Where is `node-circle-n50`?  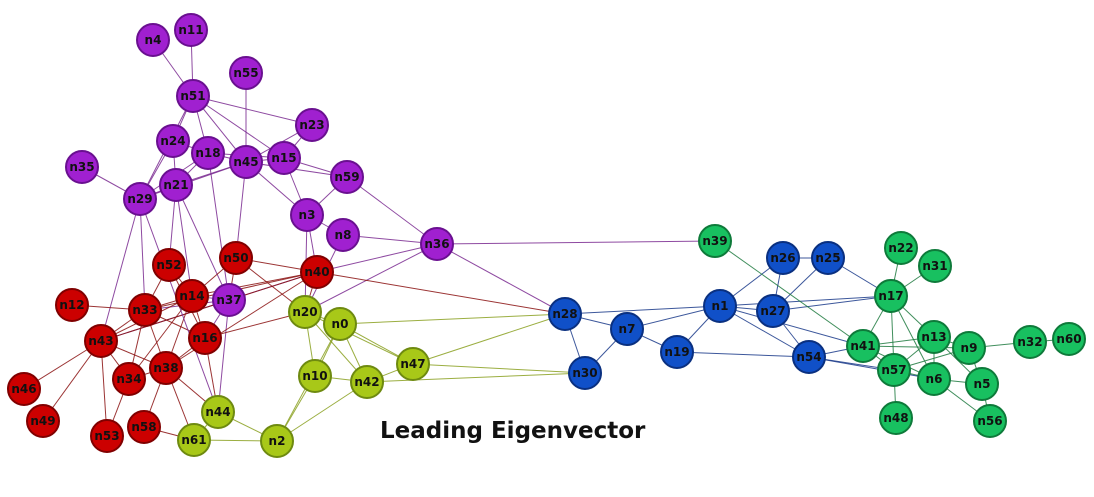
node-circle-n50 is located at coordinates (236, 258).